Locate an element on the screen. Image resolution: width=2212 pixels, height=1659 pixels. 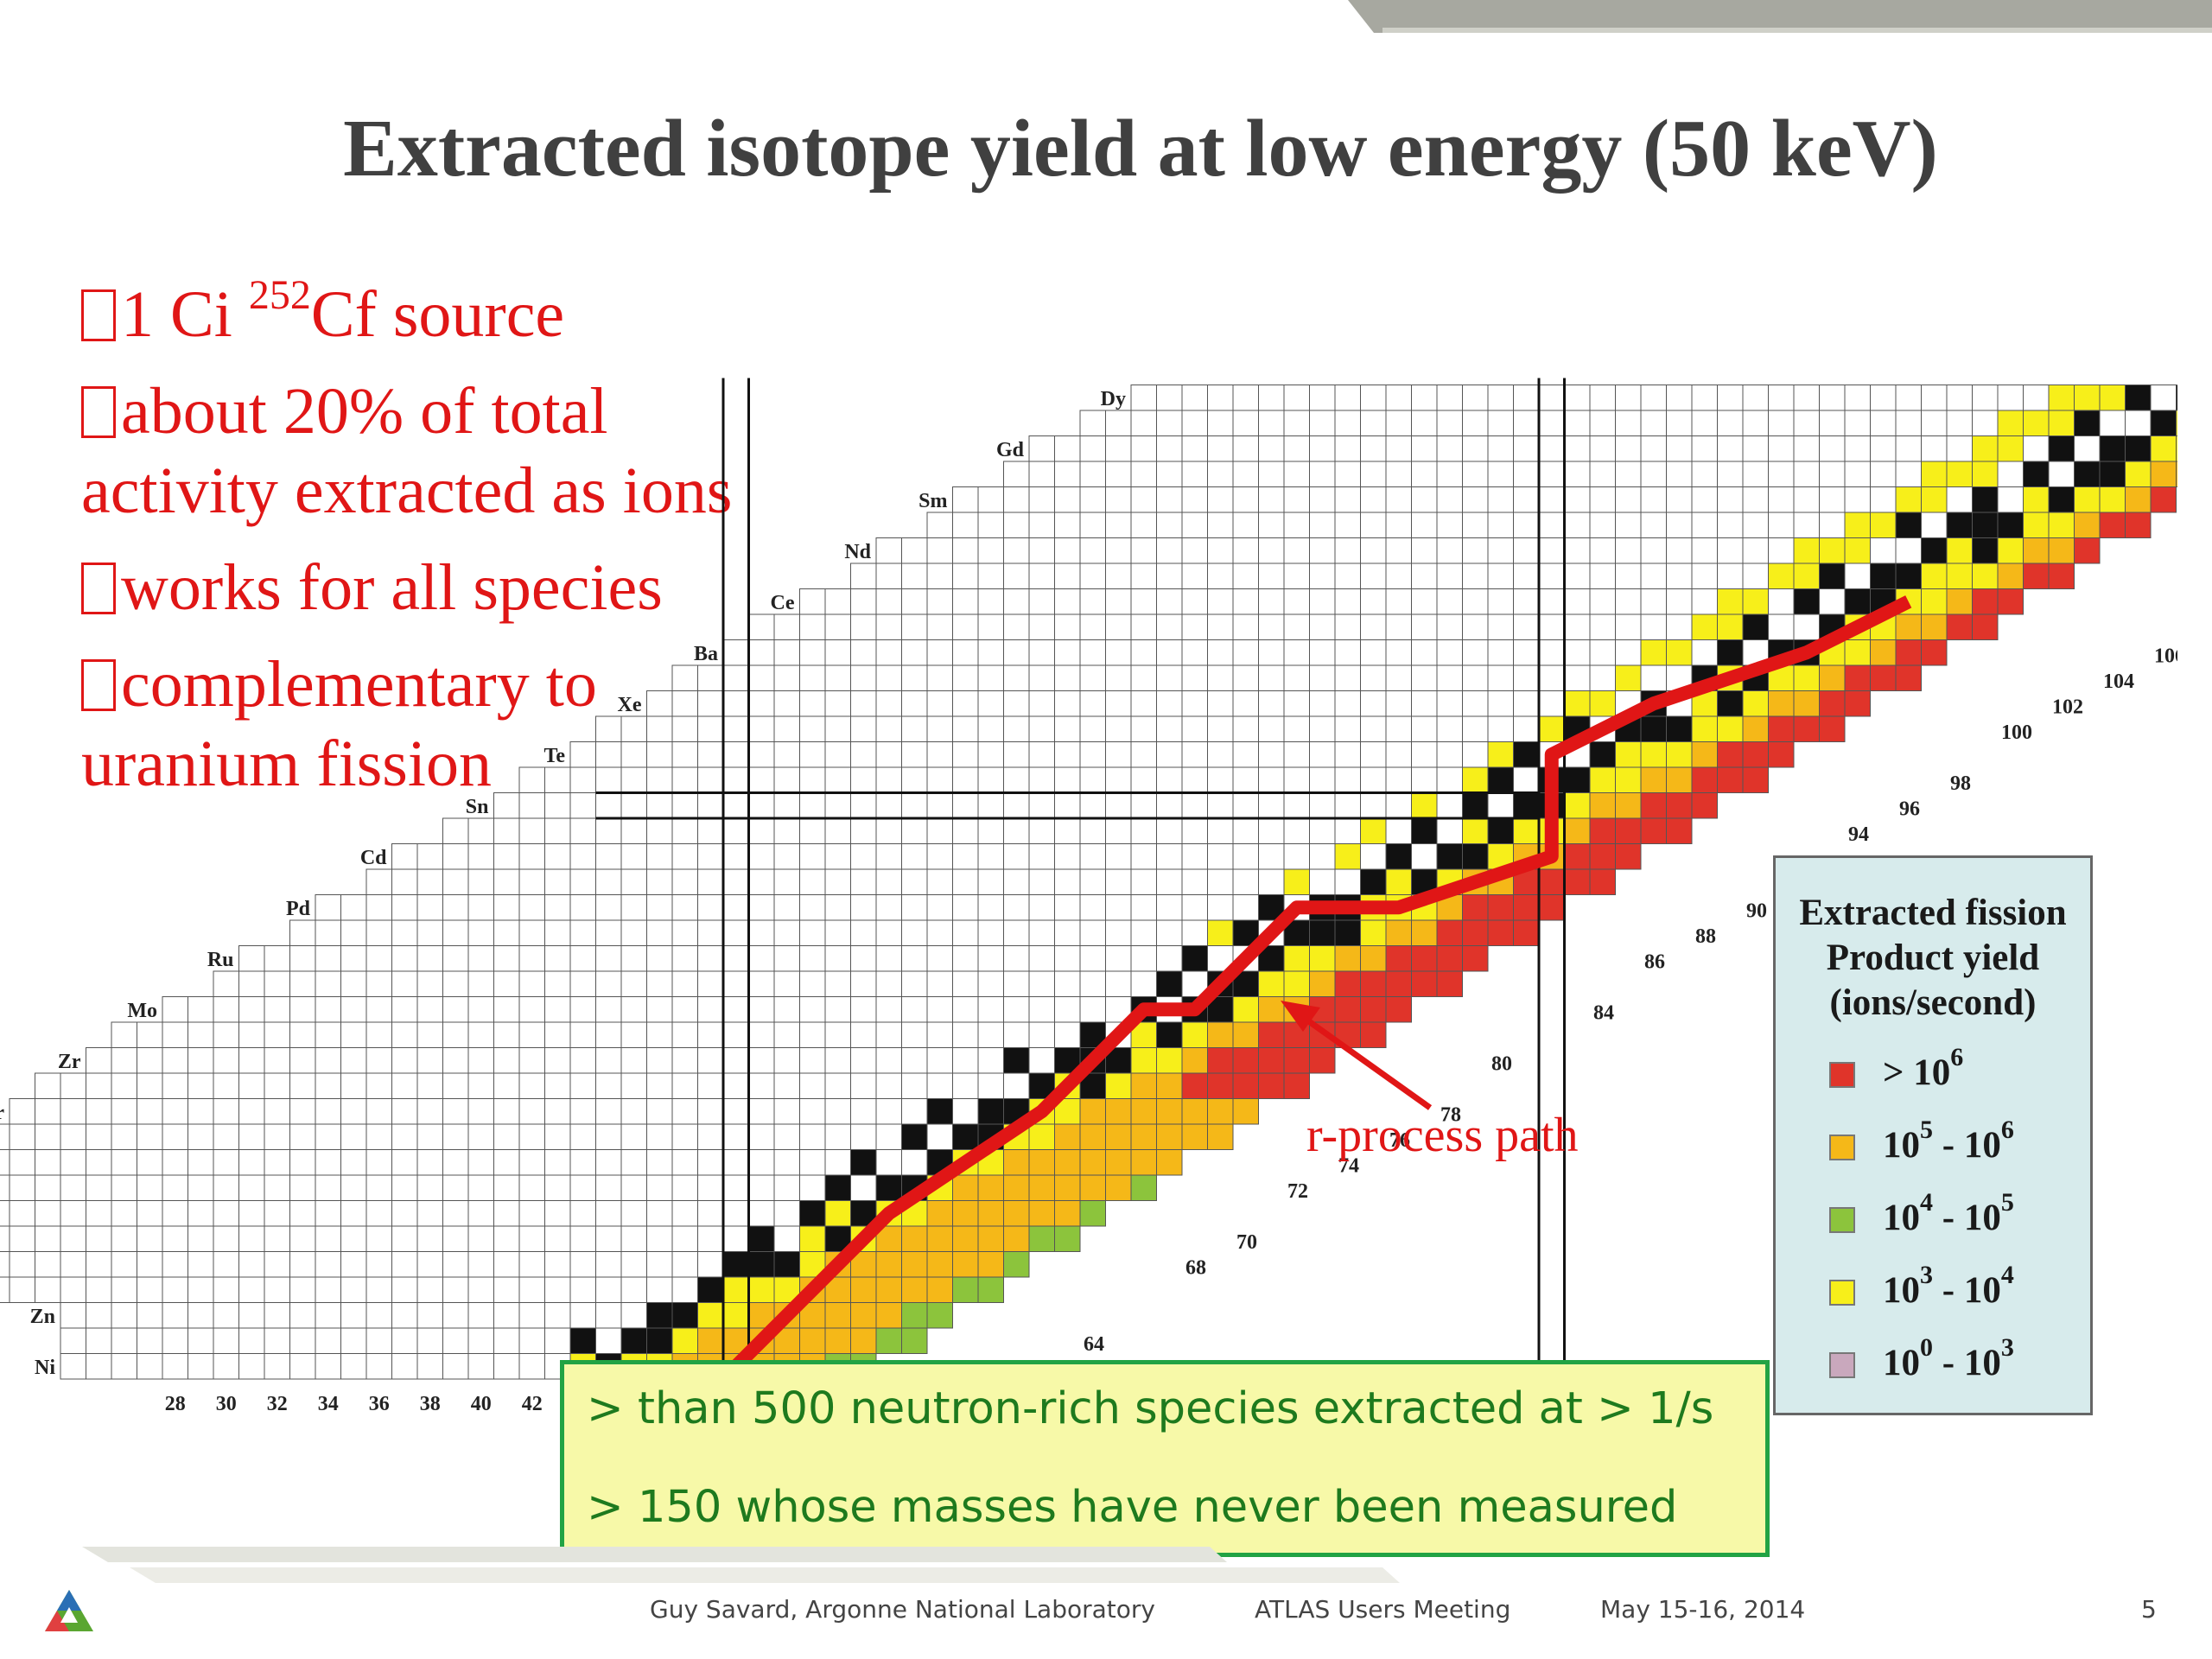
element-label: Ba is located at coordinates (706, 654).